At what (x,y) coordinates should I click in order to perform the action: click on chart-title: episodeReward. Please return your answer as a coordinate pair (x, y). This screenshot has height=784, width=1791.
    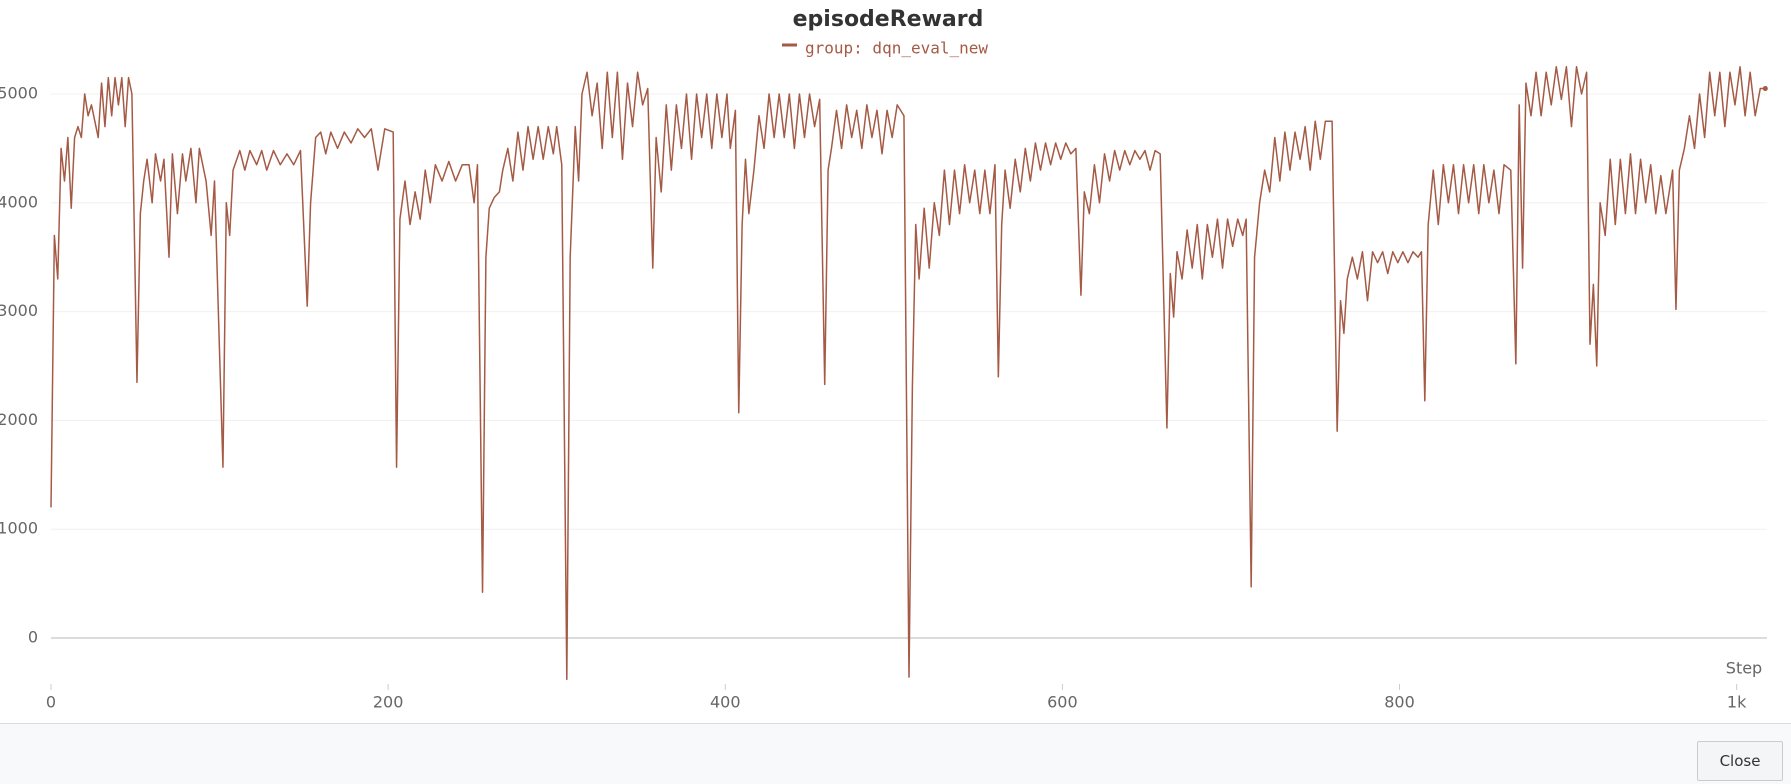
    Looking at the image, I should click on (888, 19).